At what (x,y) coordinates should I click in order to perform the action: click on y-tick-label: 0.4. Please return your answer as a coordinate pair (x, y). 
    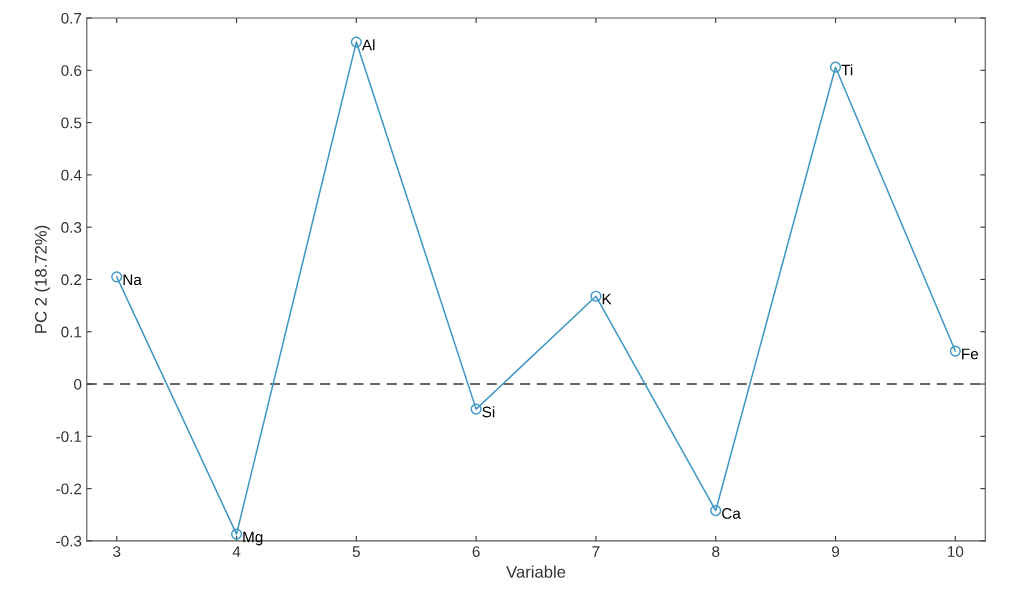
    Looking at the image, I should click on (71, 175).